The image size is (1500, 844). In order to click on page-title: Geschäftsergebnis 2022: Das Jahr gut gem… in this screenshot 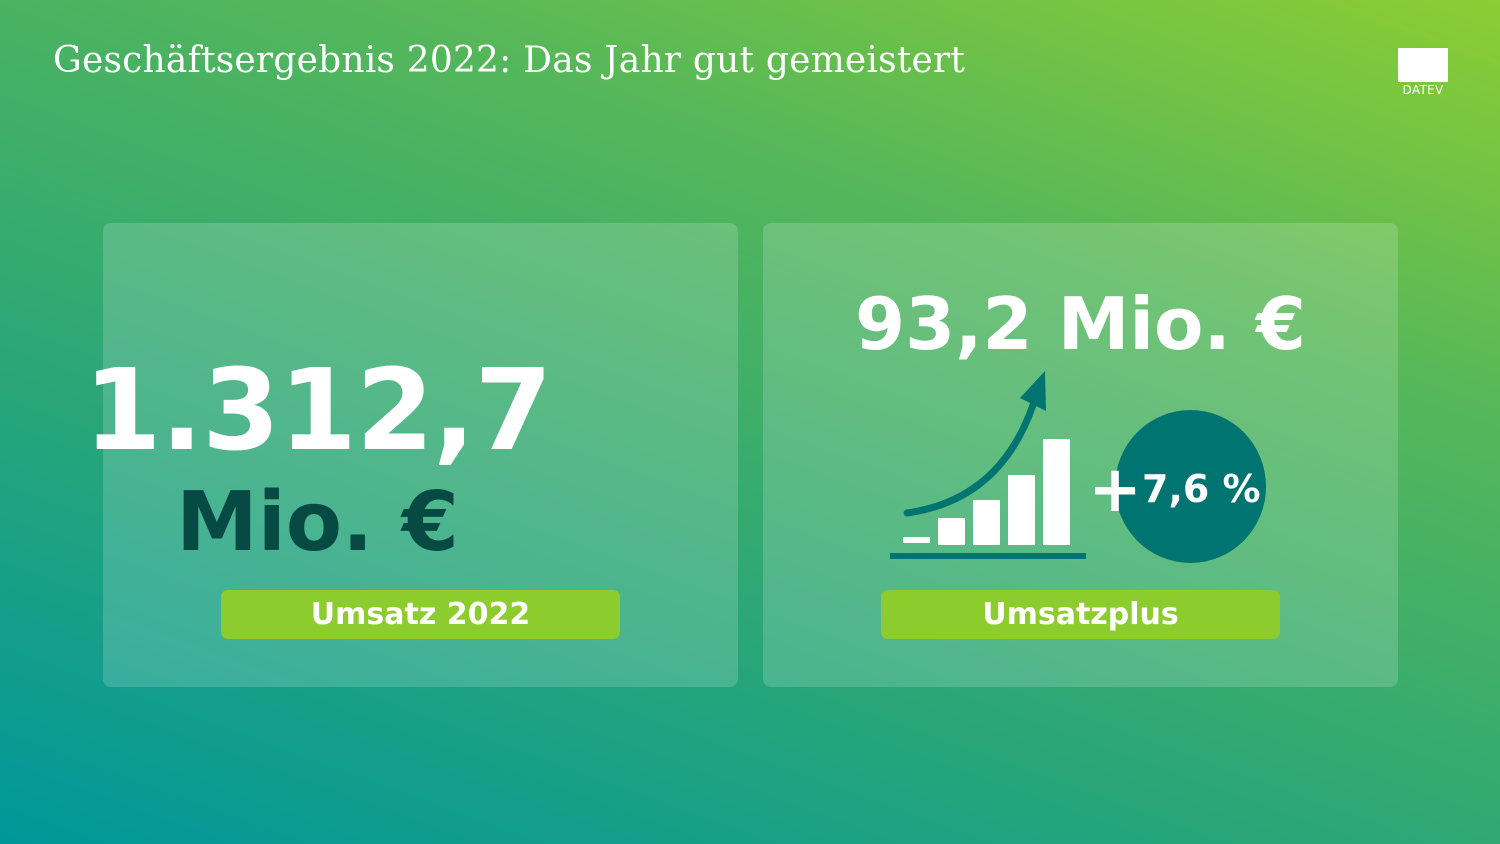, I will do `click(509, 60)`.